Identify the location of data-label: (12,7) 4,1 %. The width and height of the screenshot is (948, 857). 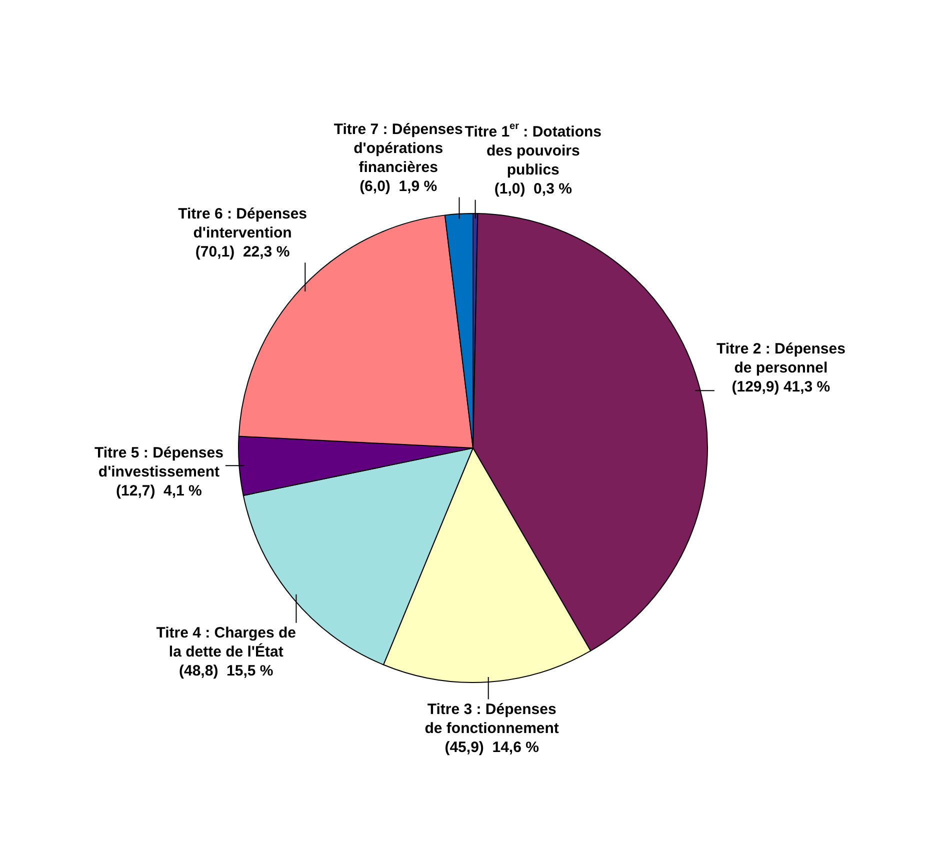
(159, 491).